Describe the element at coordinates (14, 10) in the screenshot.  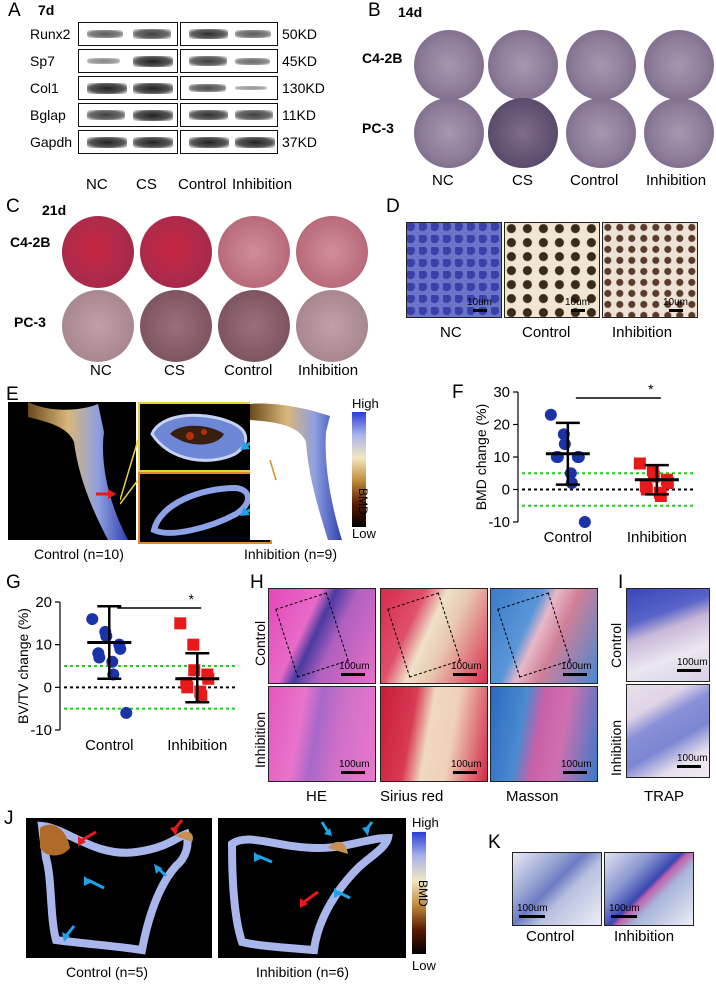
I see `panel-label-a: A` at that location.